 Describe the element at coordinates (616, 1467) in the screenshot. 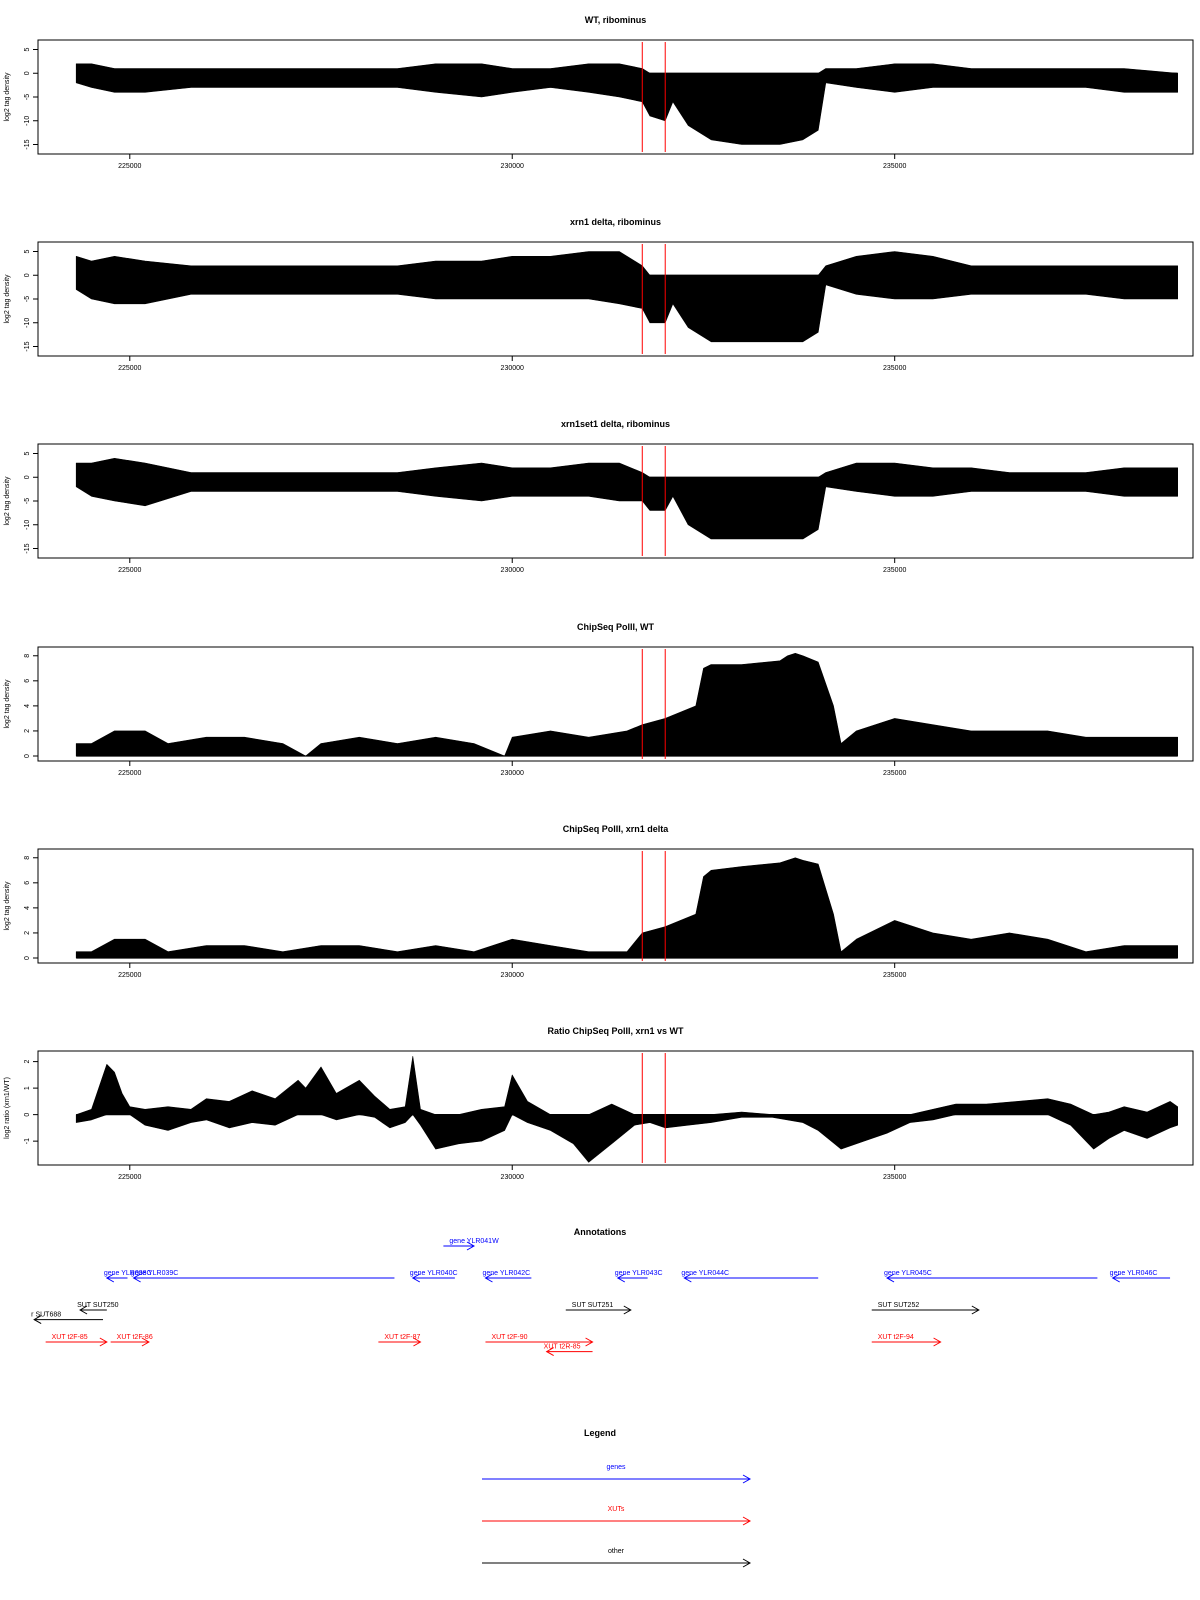

I see `legend-item-label: genes` at that location.